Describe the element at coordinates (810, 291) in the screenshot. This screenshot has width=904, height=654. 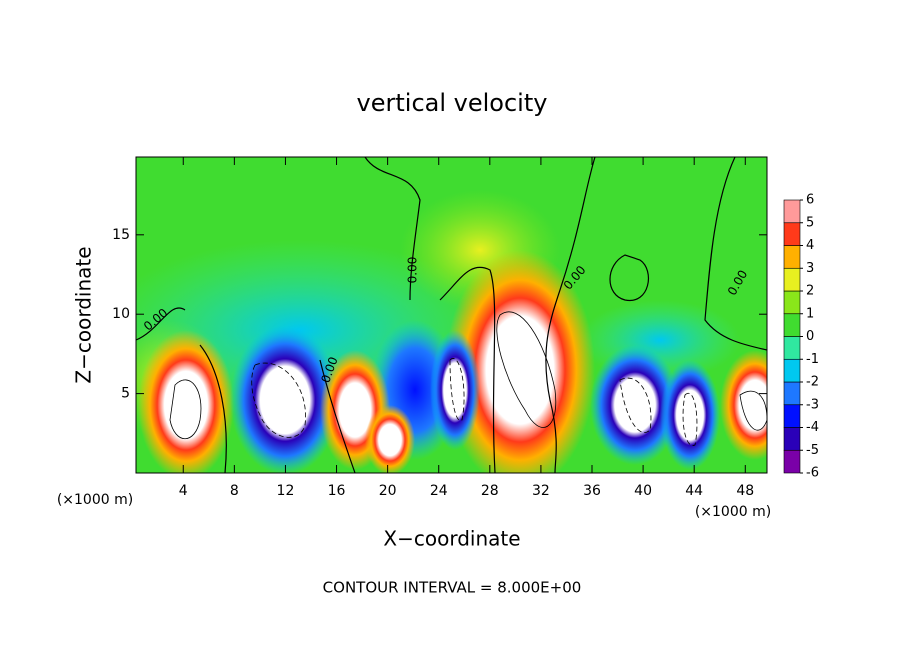
I see `colorbar-tick-label: 2` at that location.